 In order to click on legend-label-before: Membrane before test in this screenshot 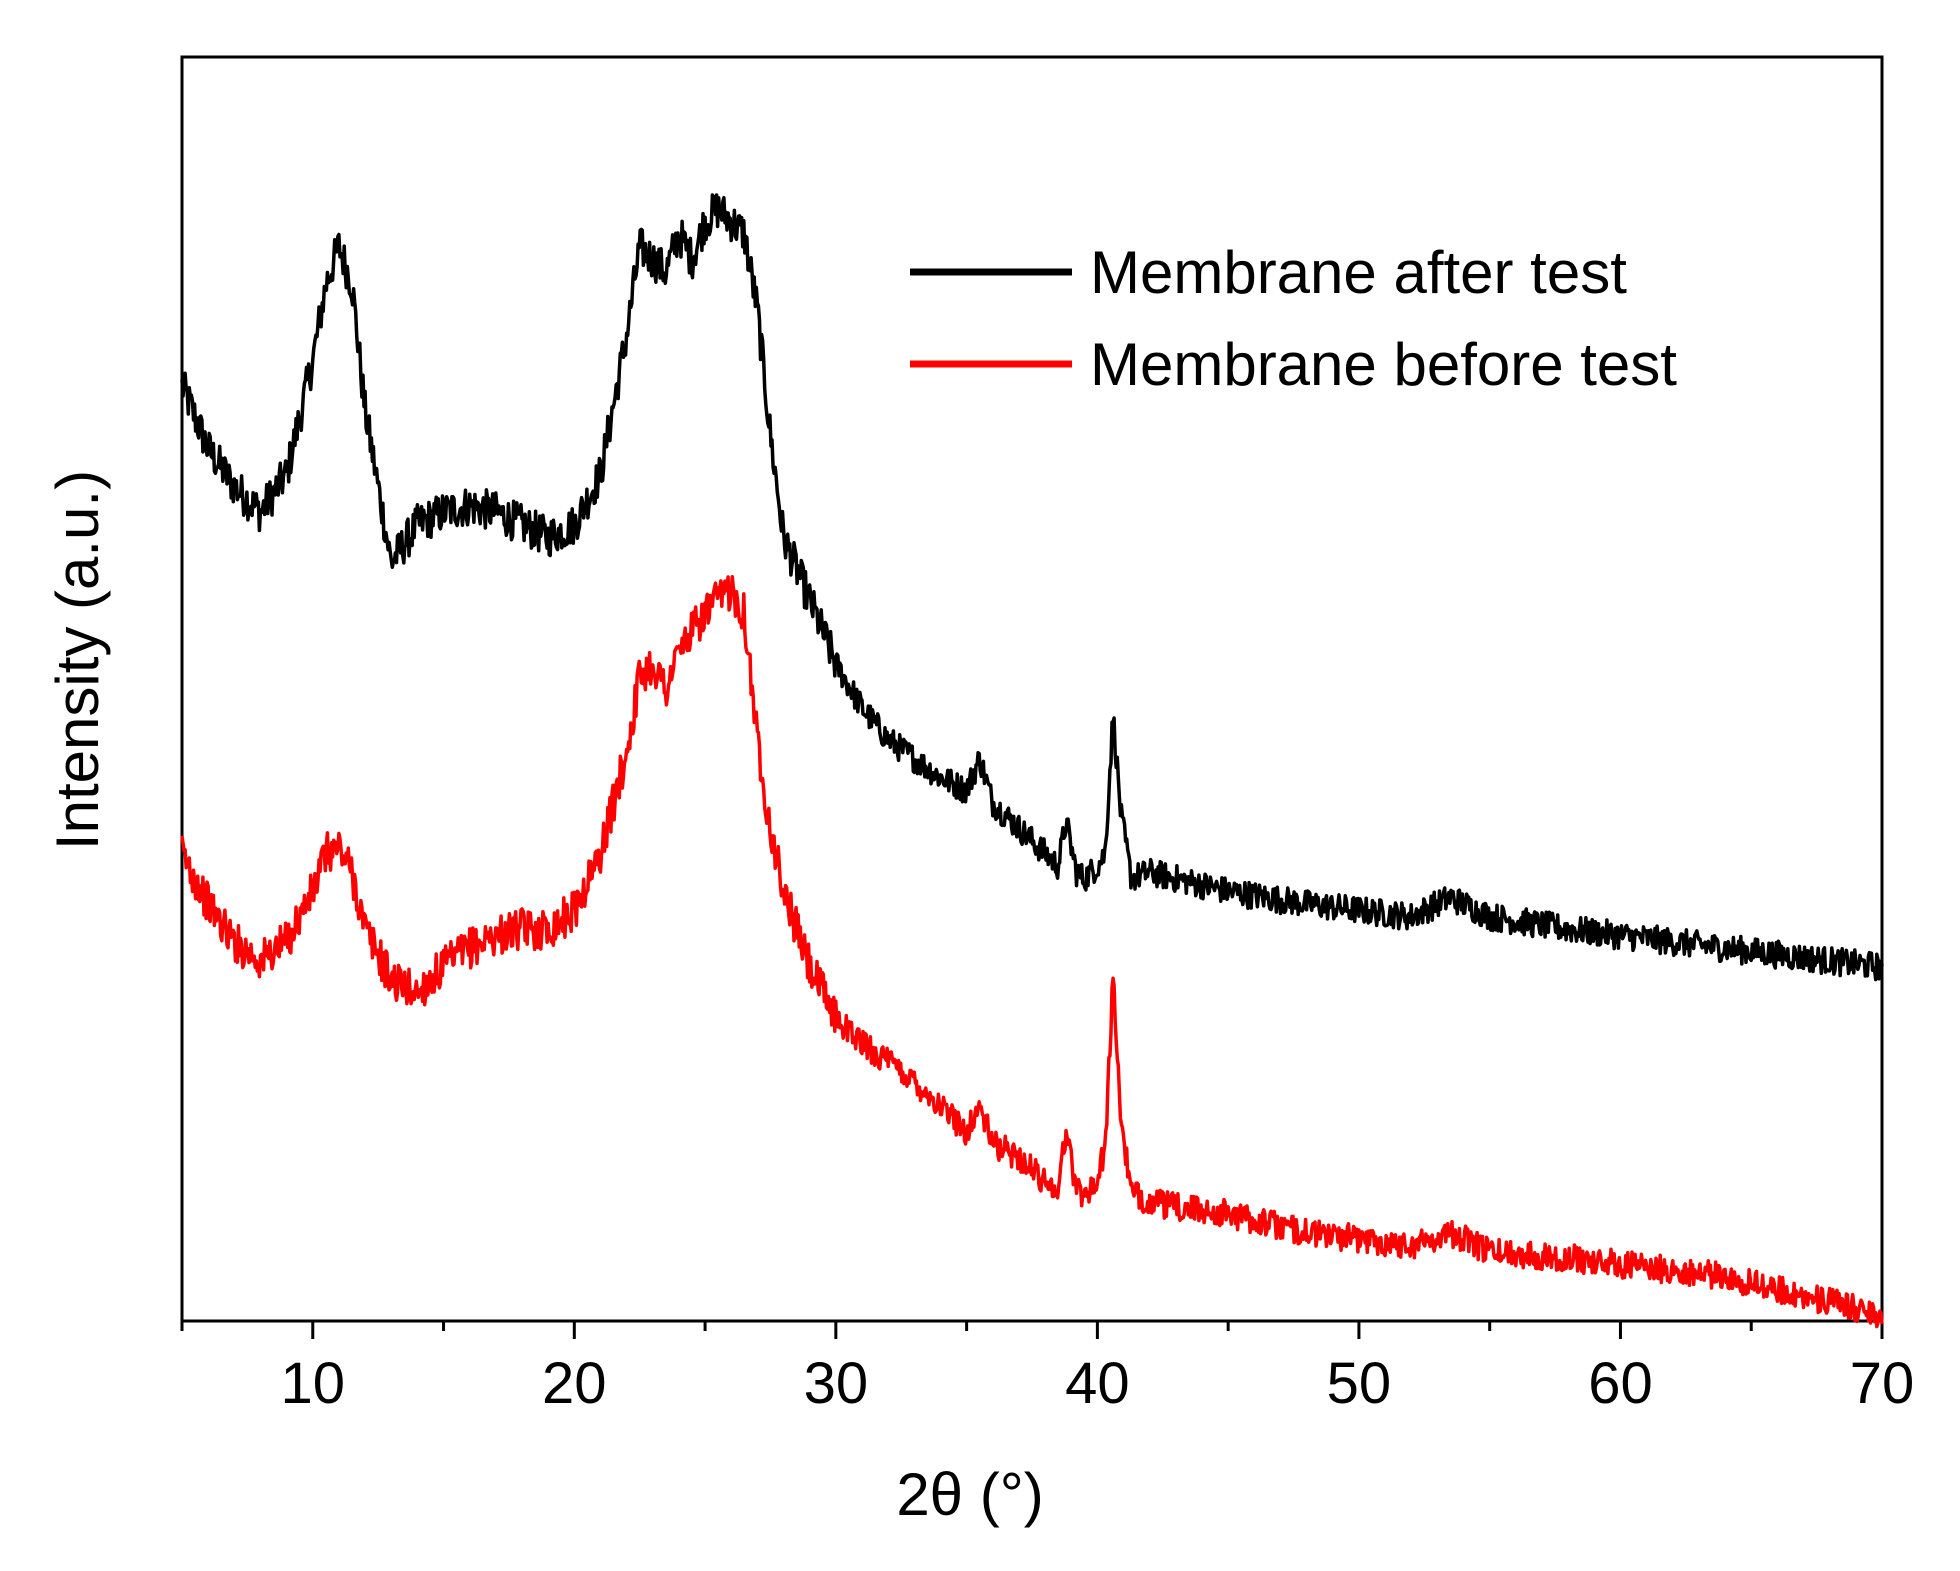, I will do `click(1383, 364)`.